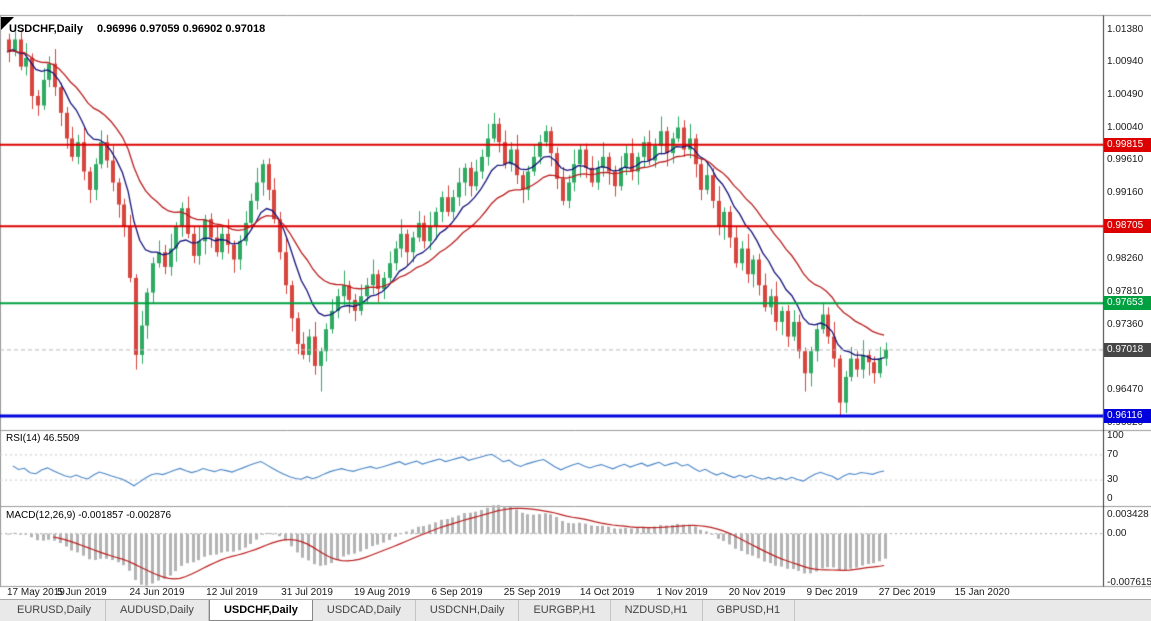  What do you see at coordinates (1125, 95) in the screenshot?
I see `price-axis-label: 1.00490` at bounding box center [1125, 95].